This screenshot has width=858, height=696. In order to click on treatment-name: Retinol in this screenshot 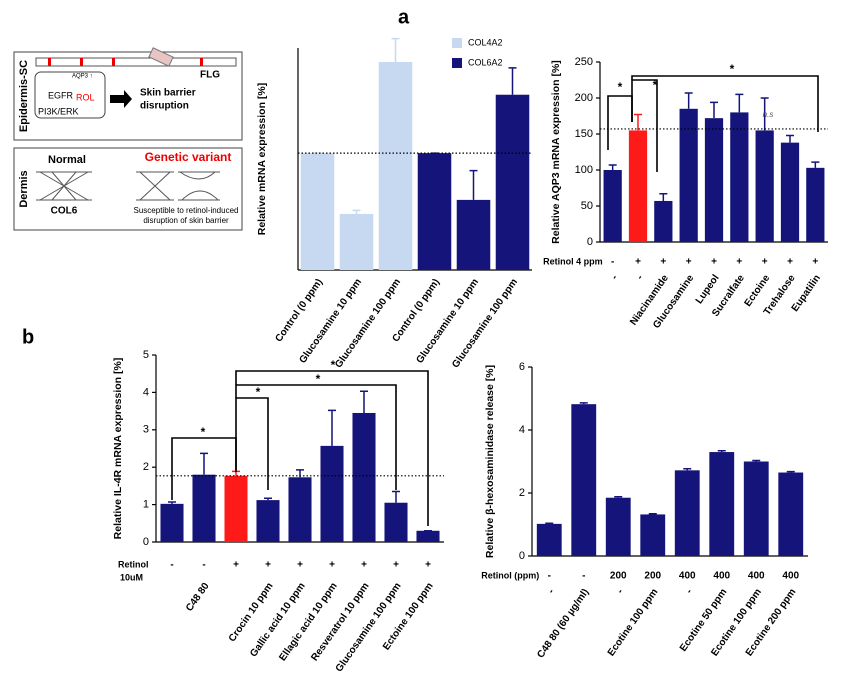, I will do `click(133, 564)`.